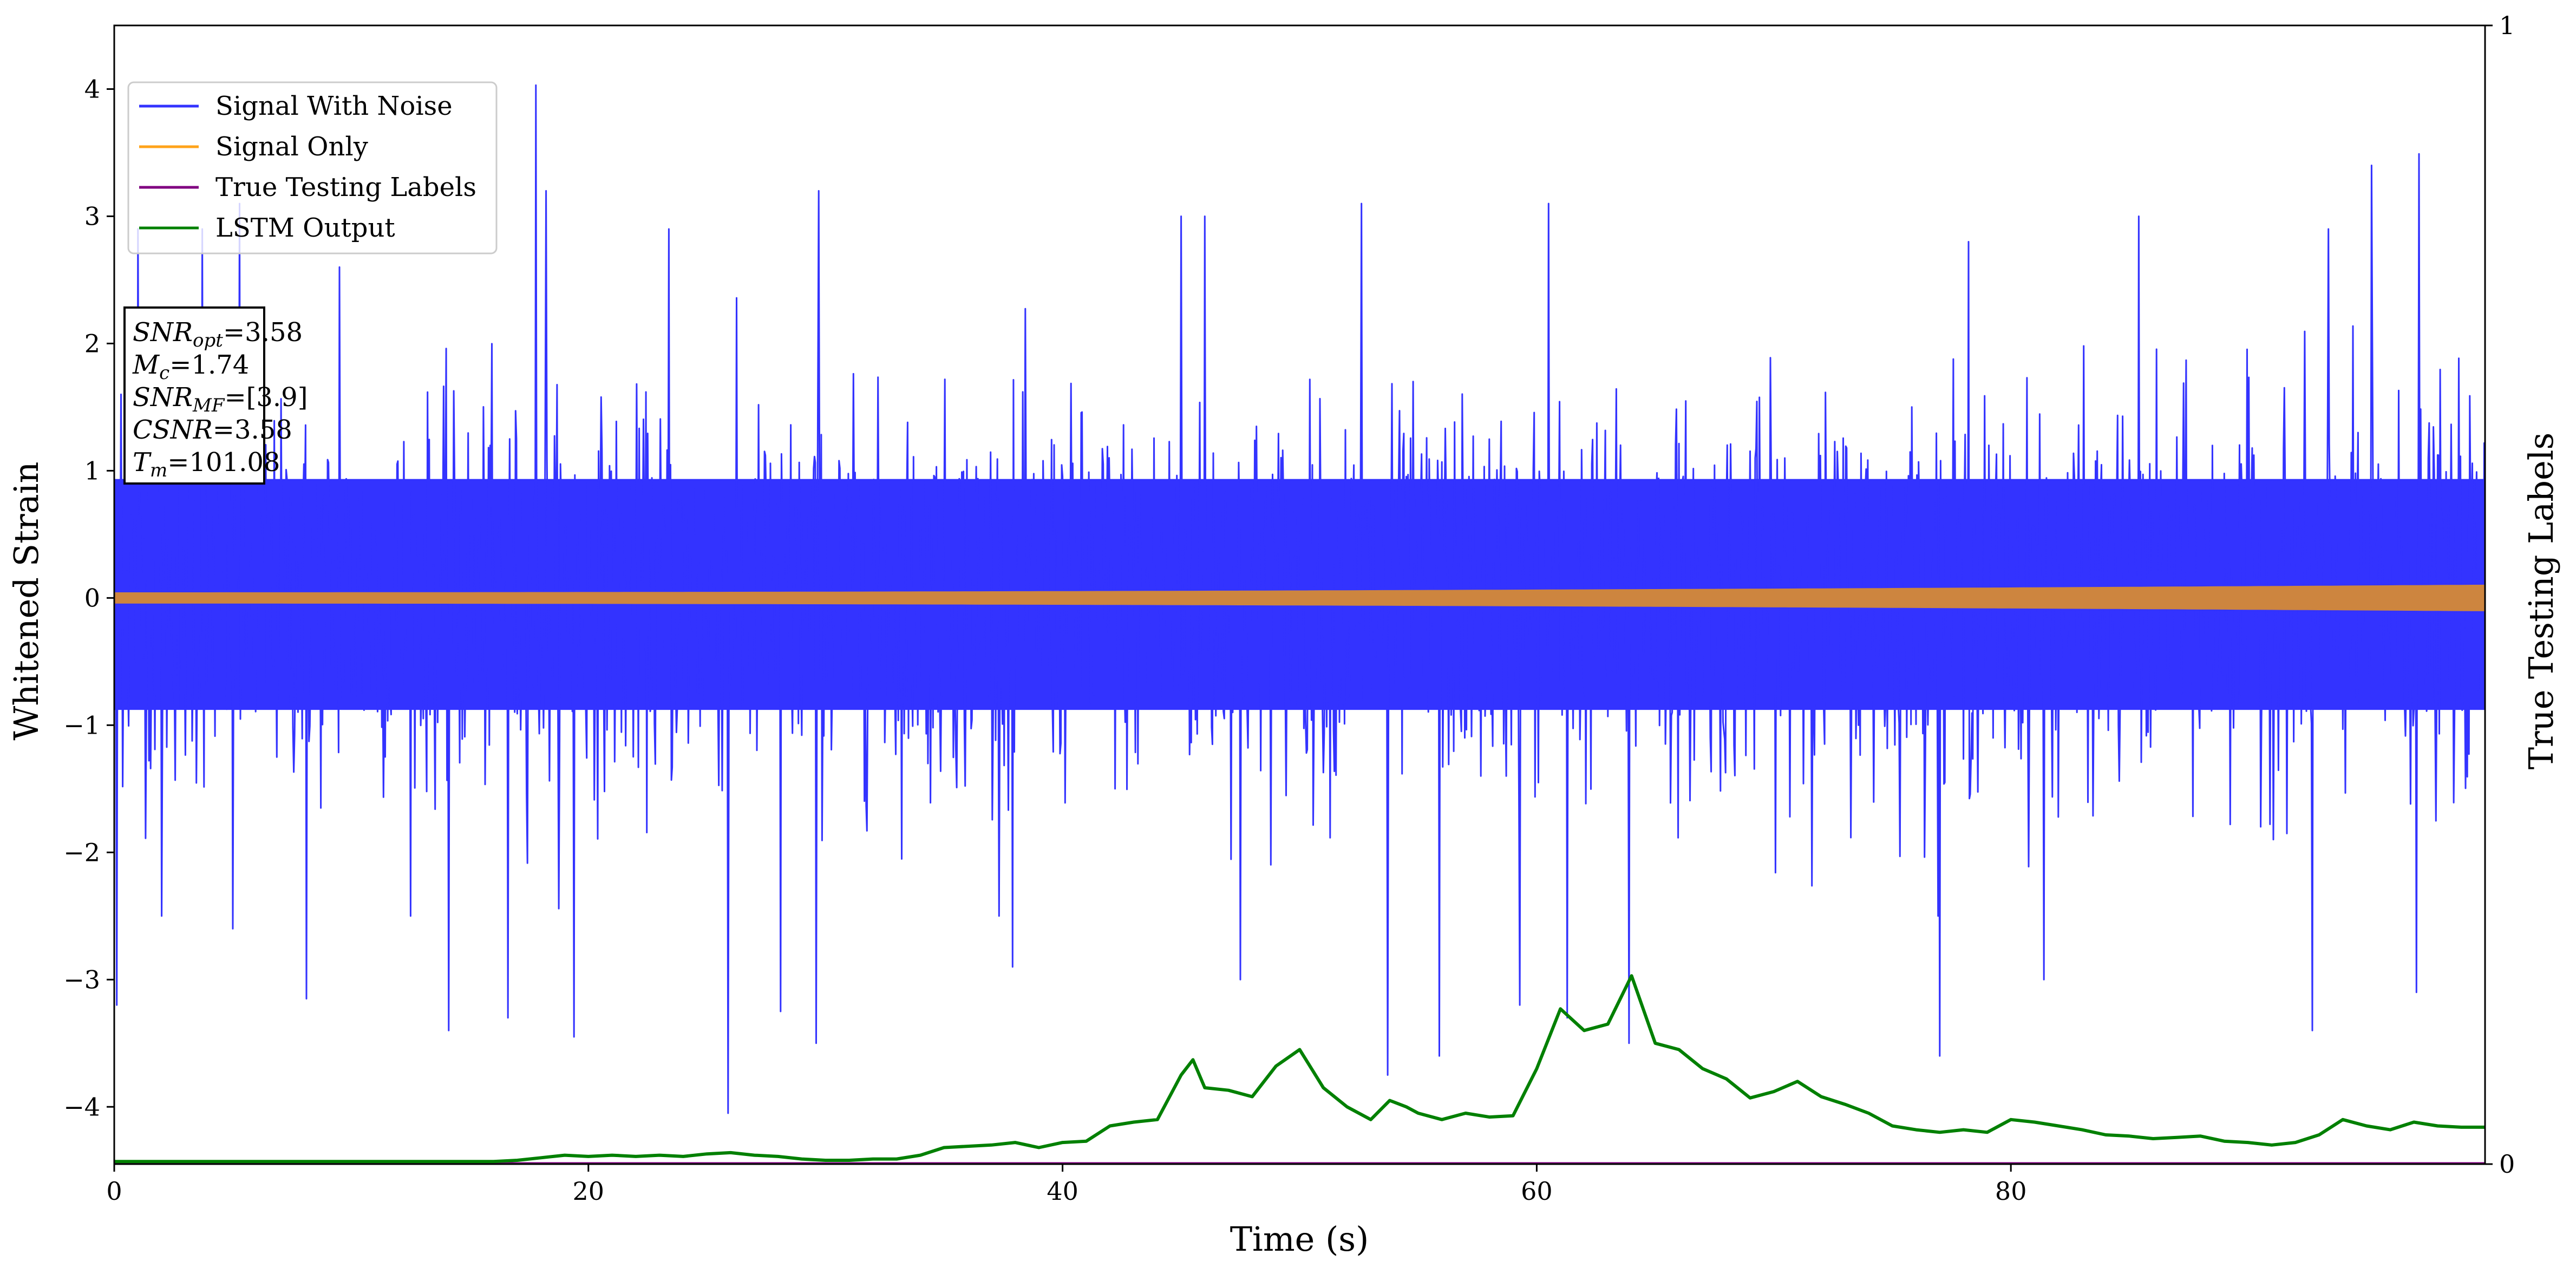 This screenshot has width=2576, height=1274. Describe the element at coordinates (92, 88) in the screenshot. I see `y-tick-label: 4` at that location.